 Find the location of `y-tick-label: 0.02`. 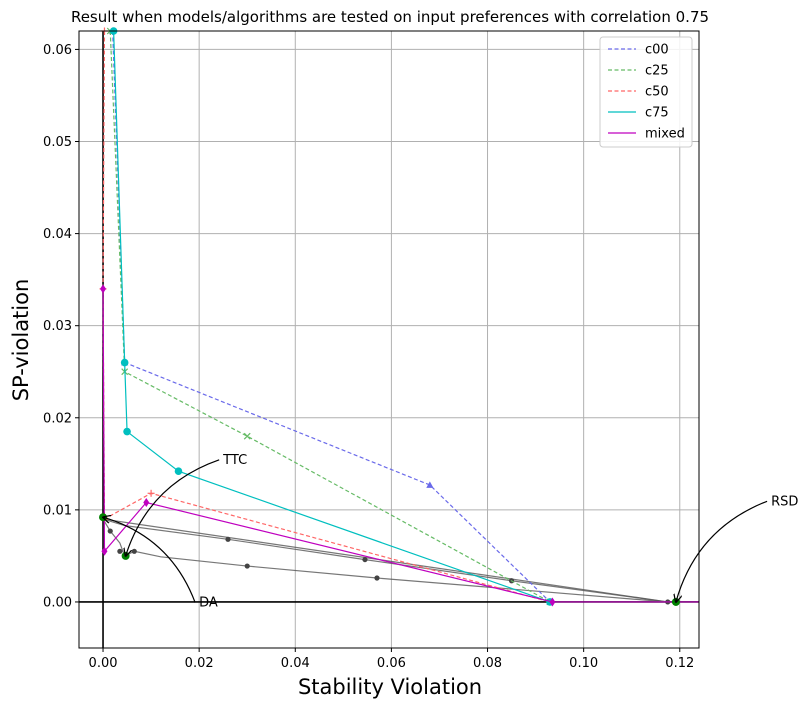

y-tick-label: 0.02 is located at coordinates (57, 418).